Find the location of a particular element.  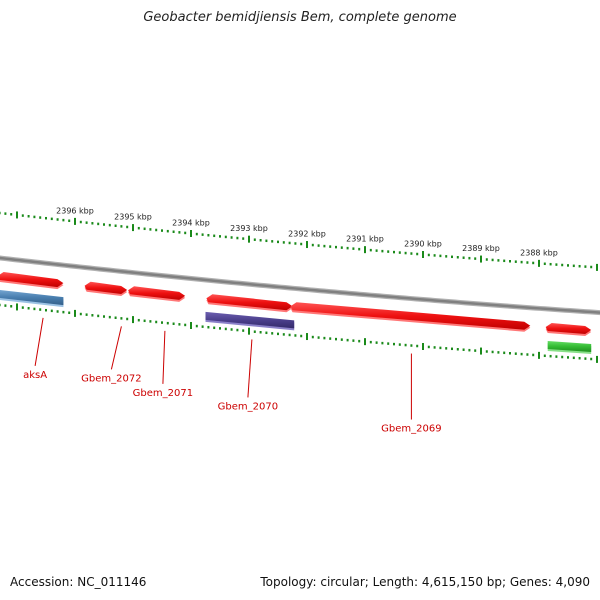

gene-feature-unnamed-inner is located at coordinates (569, 346).